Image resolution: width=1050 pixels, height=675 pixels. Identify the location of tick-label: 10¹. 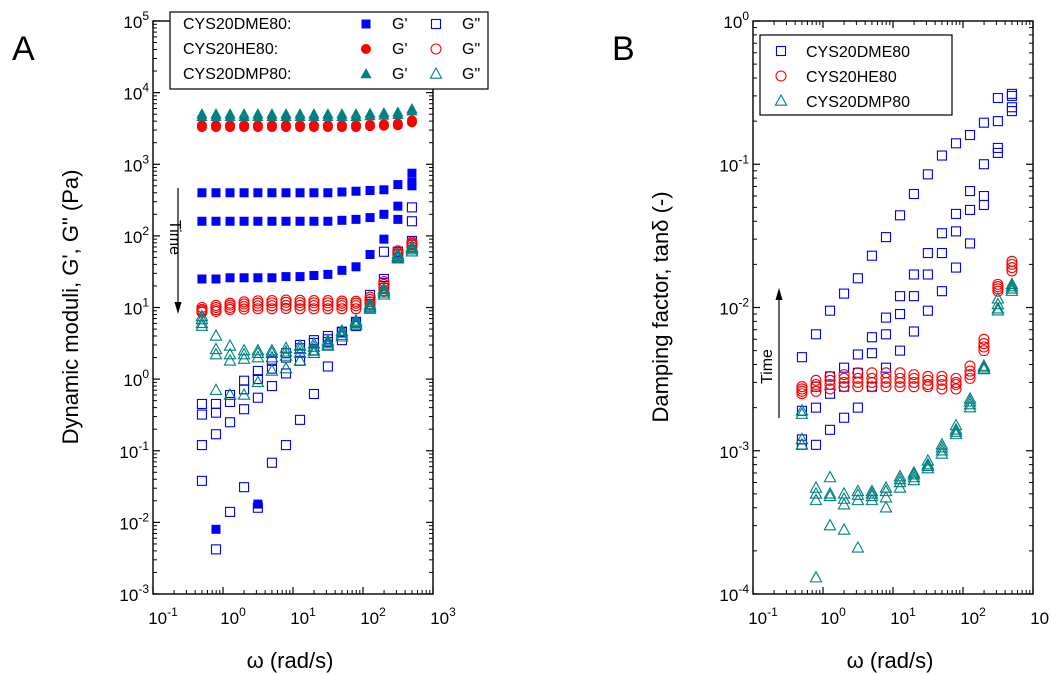
(303, 616).